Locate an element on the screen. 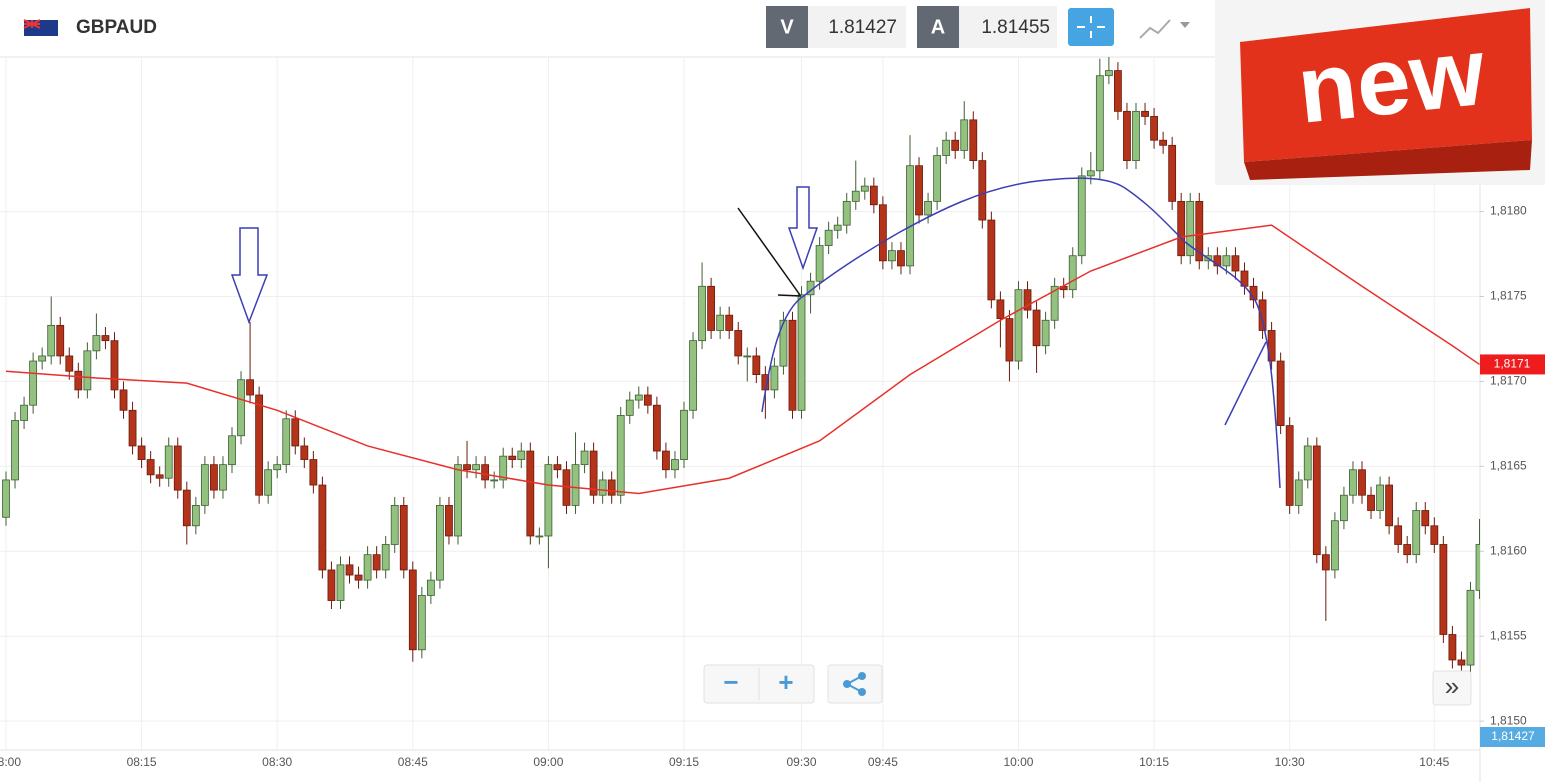  crosshair-icon is located at coordinates (1091, 27).